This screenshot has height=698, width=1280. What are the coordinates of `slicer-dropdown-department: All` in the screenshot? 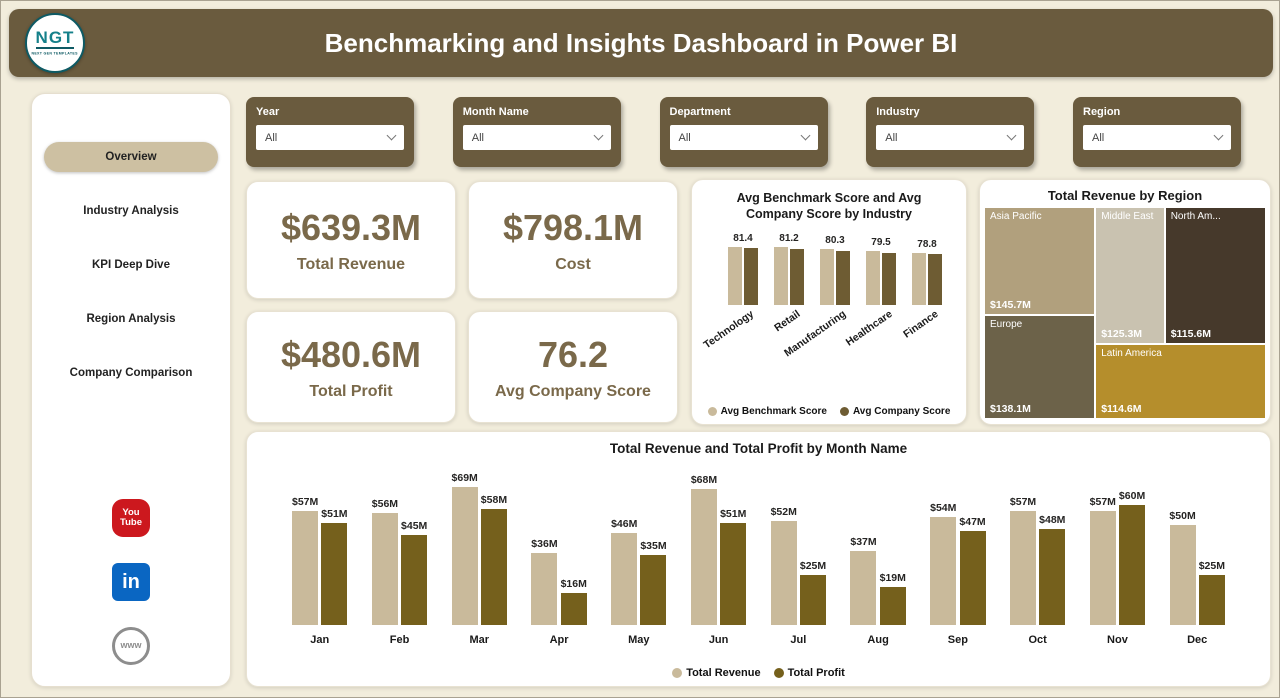 It's located at (743, 137).